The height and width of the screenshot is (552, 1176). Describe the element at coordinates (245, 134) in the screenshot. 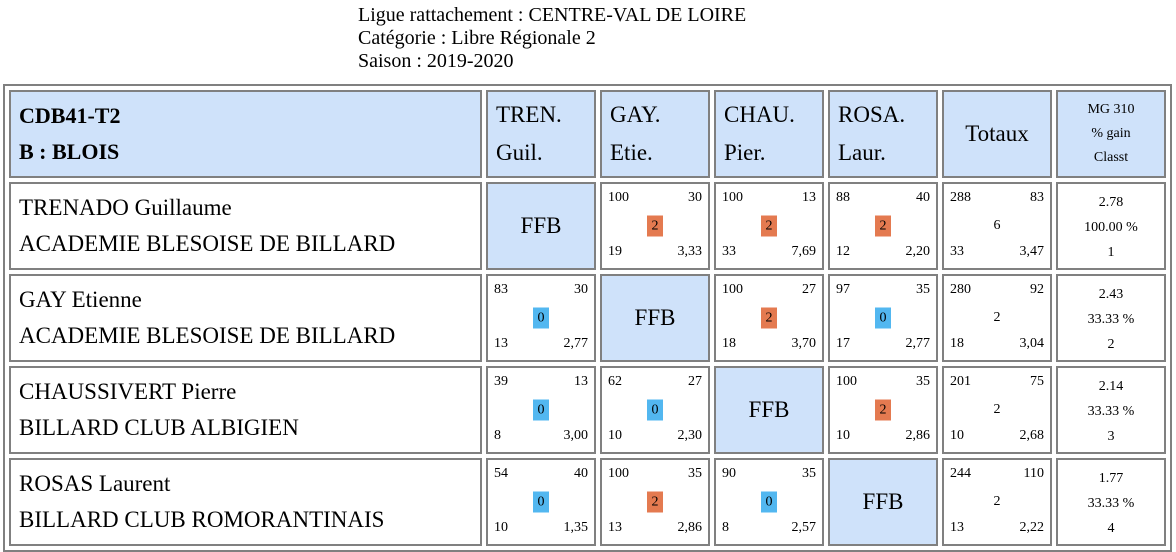

I see `team-header-cell: CDB41-T2 B : BLOIS` at that location.